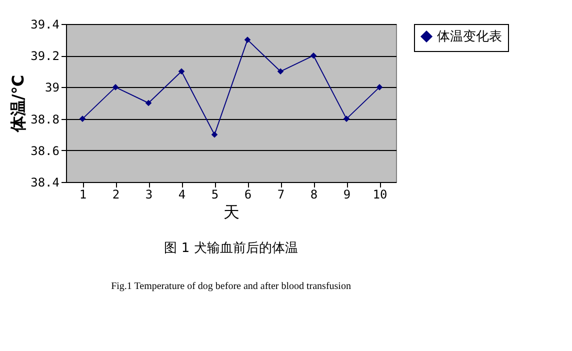  Describe the element at coordinates (281, 195) in the screenshot. I see `x-tick-label: 7` at that location.